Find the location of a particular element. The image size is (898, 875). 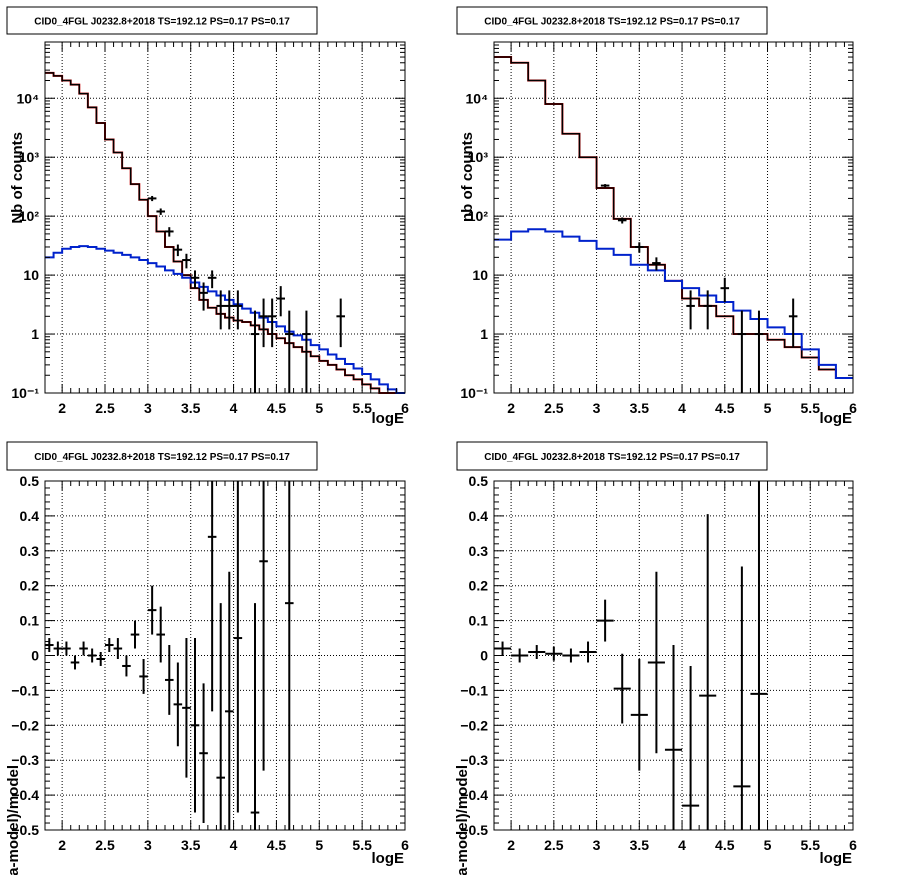

y-tick-label: 10⁻¹ is located at coordinates (474, 393).